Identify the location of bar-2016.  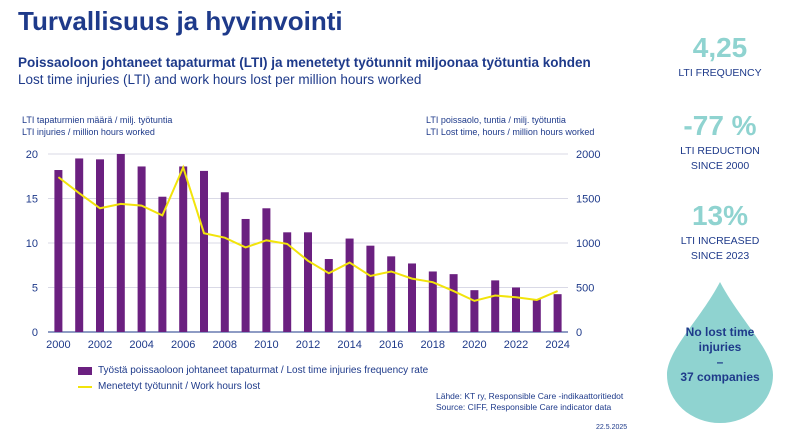
(391, 294).